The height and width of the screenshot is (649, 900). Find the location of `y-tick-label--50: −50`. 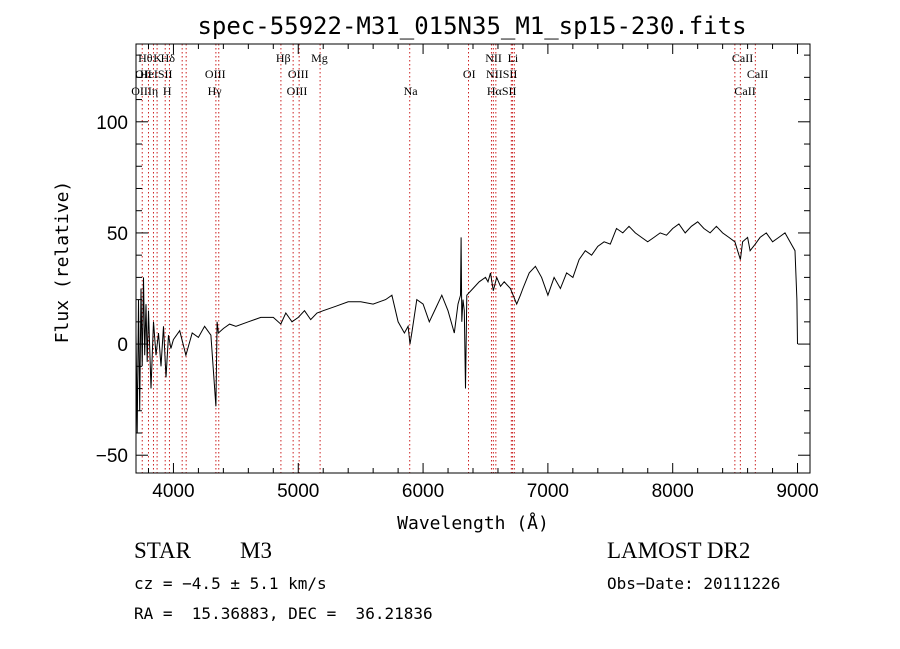

y-tick-label--50: −50 is located at coordinates (112, 456).